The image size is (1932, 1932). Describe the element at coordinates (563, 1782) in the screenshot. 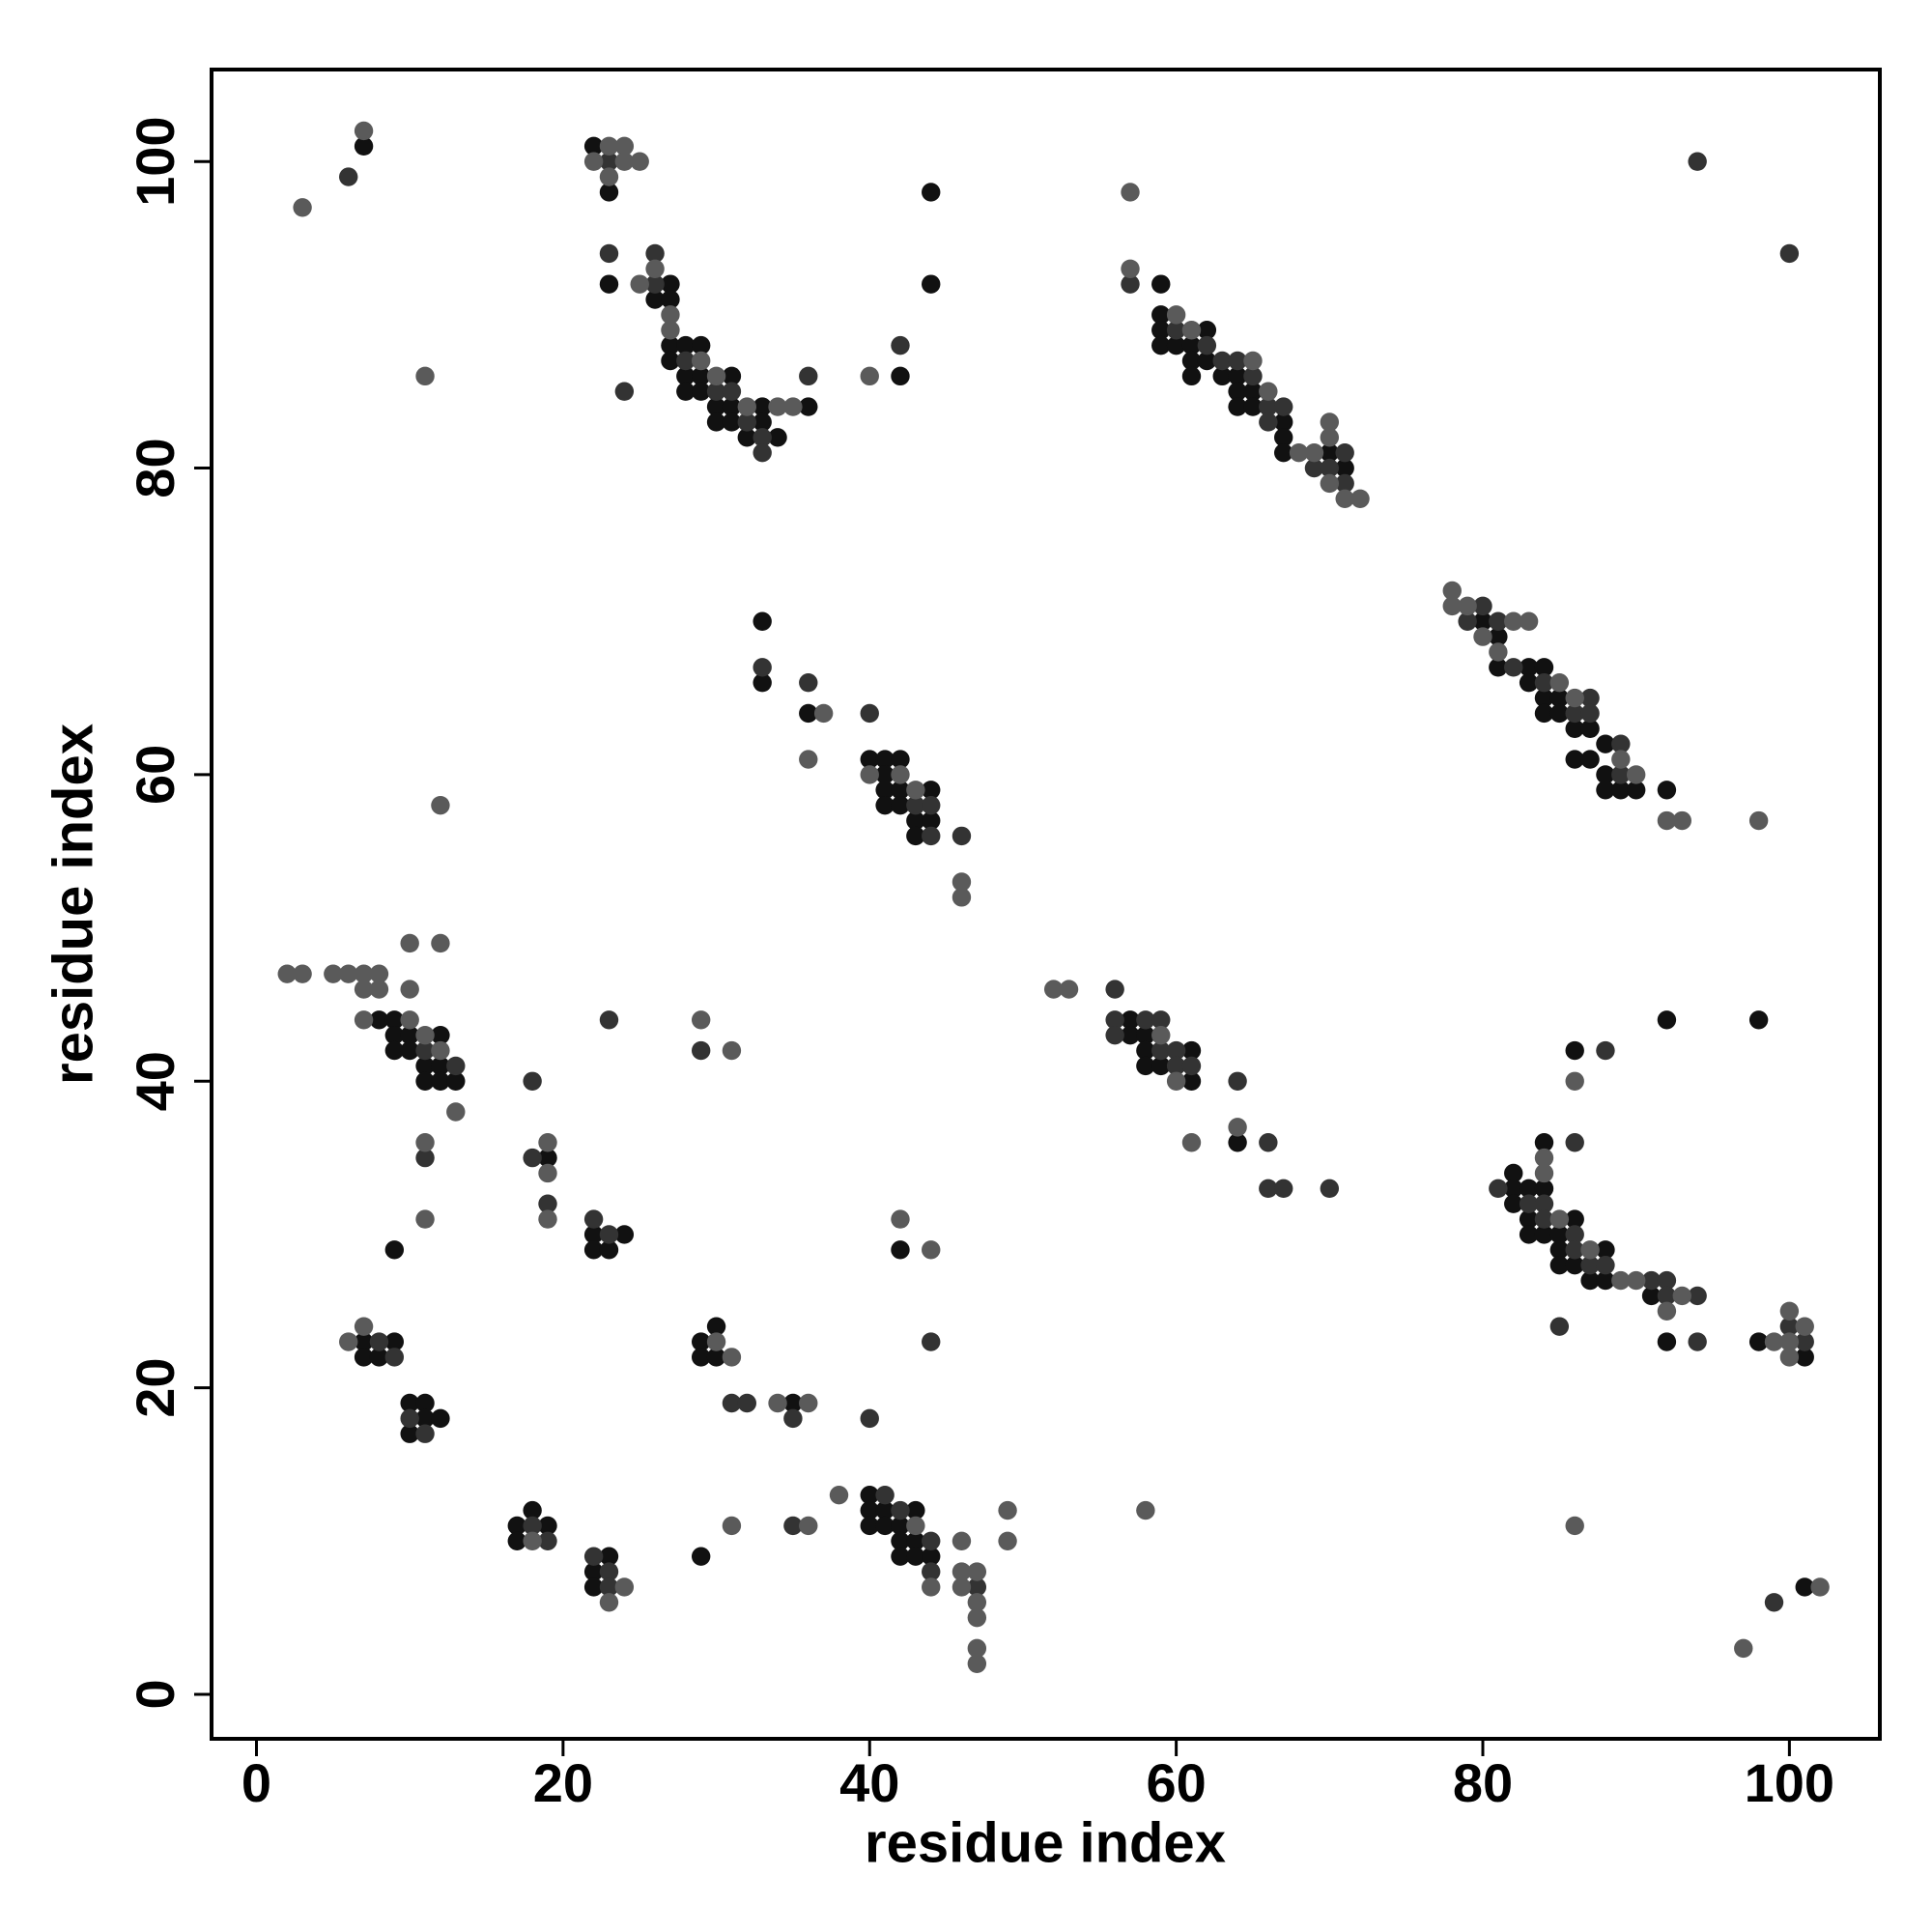

I see `x-tick-label: 20` at that location.